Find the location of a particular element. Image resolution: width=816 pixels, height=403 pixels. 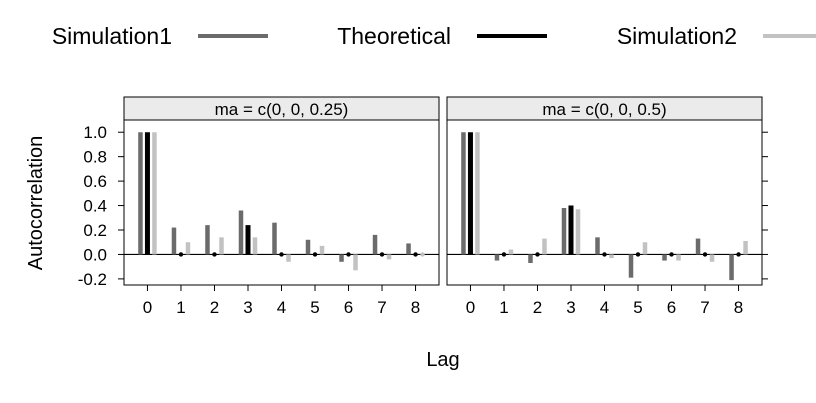

strip-label: ma = c(0, 0, 0.5) is located at coordinates (604, 109).